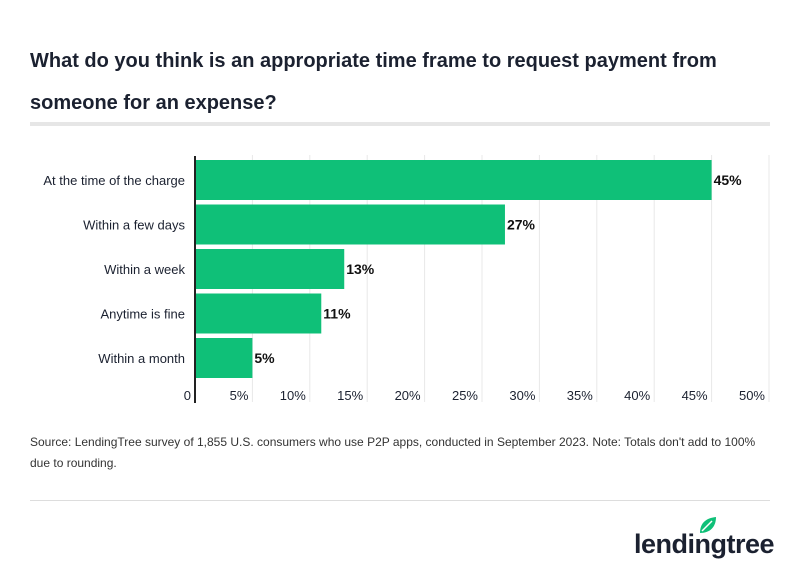 The image size is (800, 573). What do you see at coordinates (704, 544) in the screenshot?
I see `svg-text: lendingtree` at bounding box center [704, 544].